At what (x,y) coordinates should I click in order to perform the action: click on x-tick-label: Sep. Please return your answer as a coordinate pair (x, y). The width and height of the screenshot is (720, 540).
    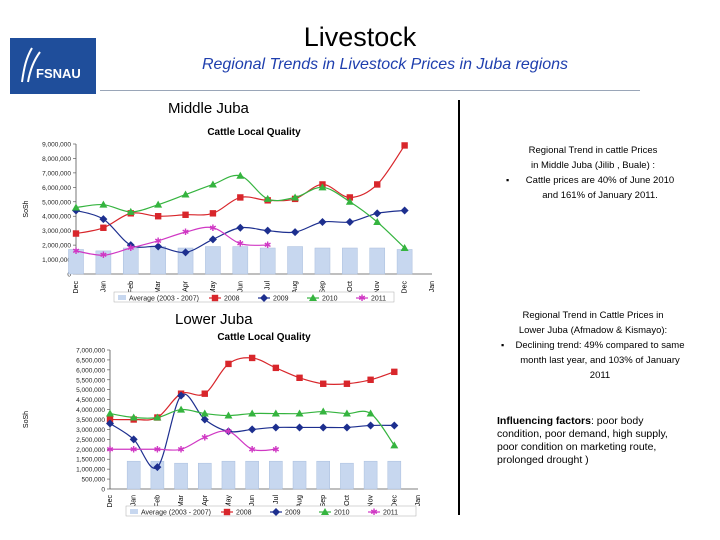
    Looking at the image, I should click on (323, 501).